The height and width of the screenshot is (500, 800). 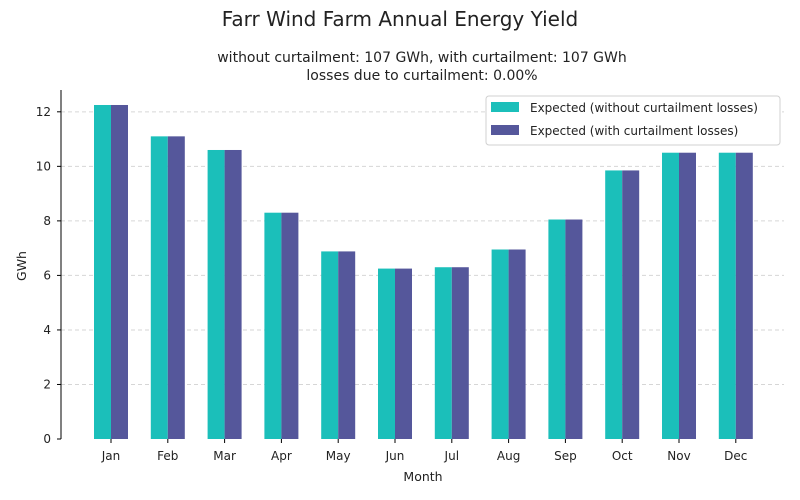 I want to click on y-tick-label: 6, so click(x=47, y=275).